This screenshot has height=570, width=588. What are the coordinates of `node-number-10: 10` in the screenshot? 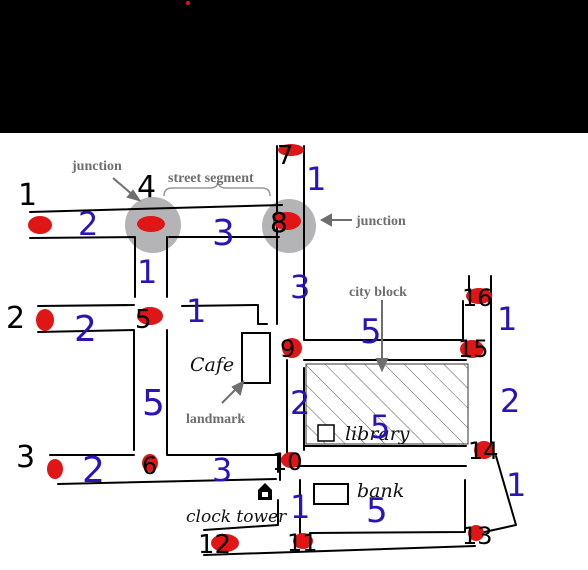 It's located at (287, 462).